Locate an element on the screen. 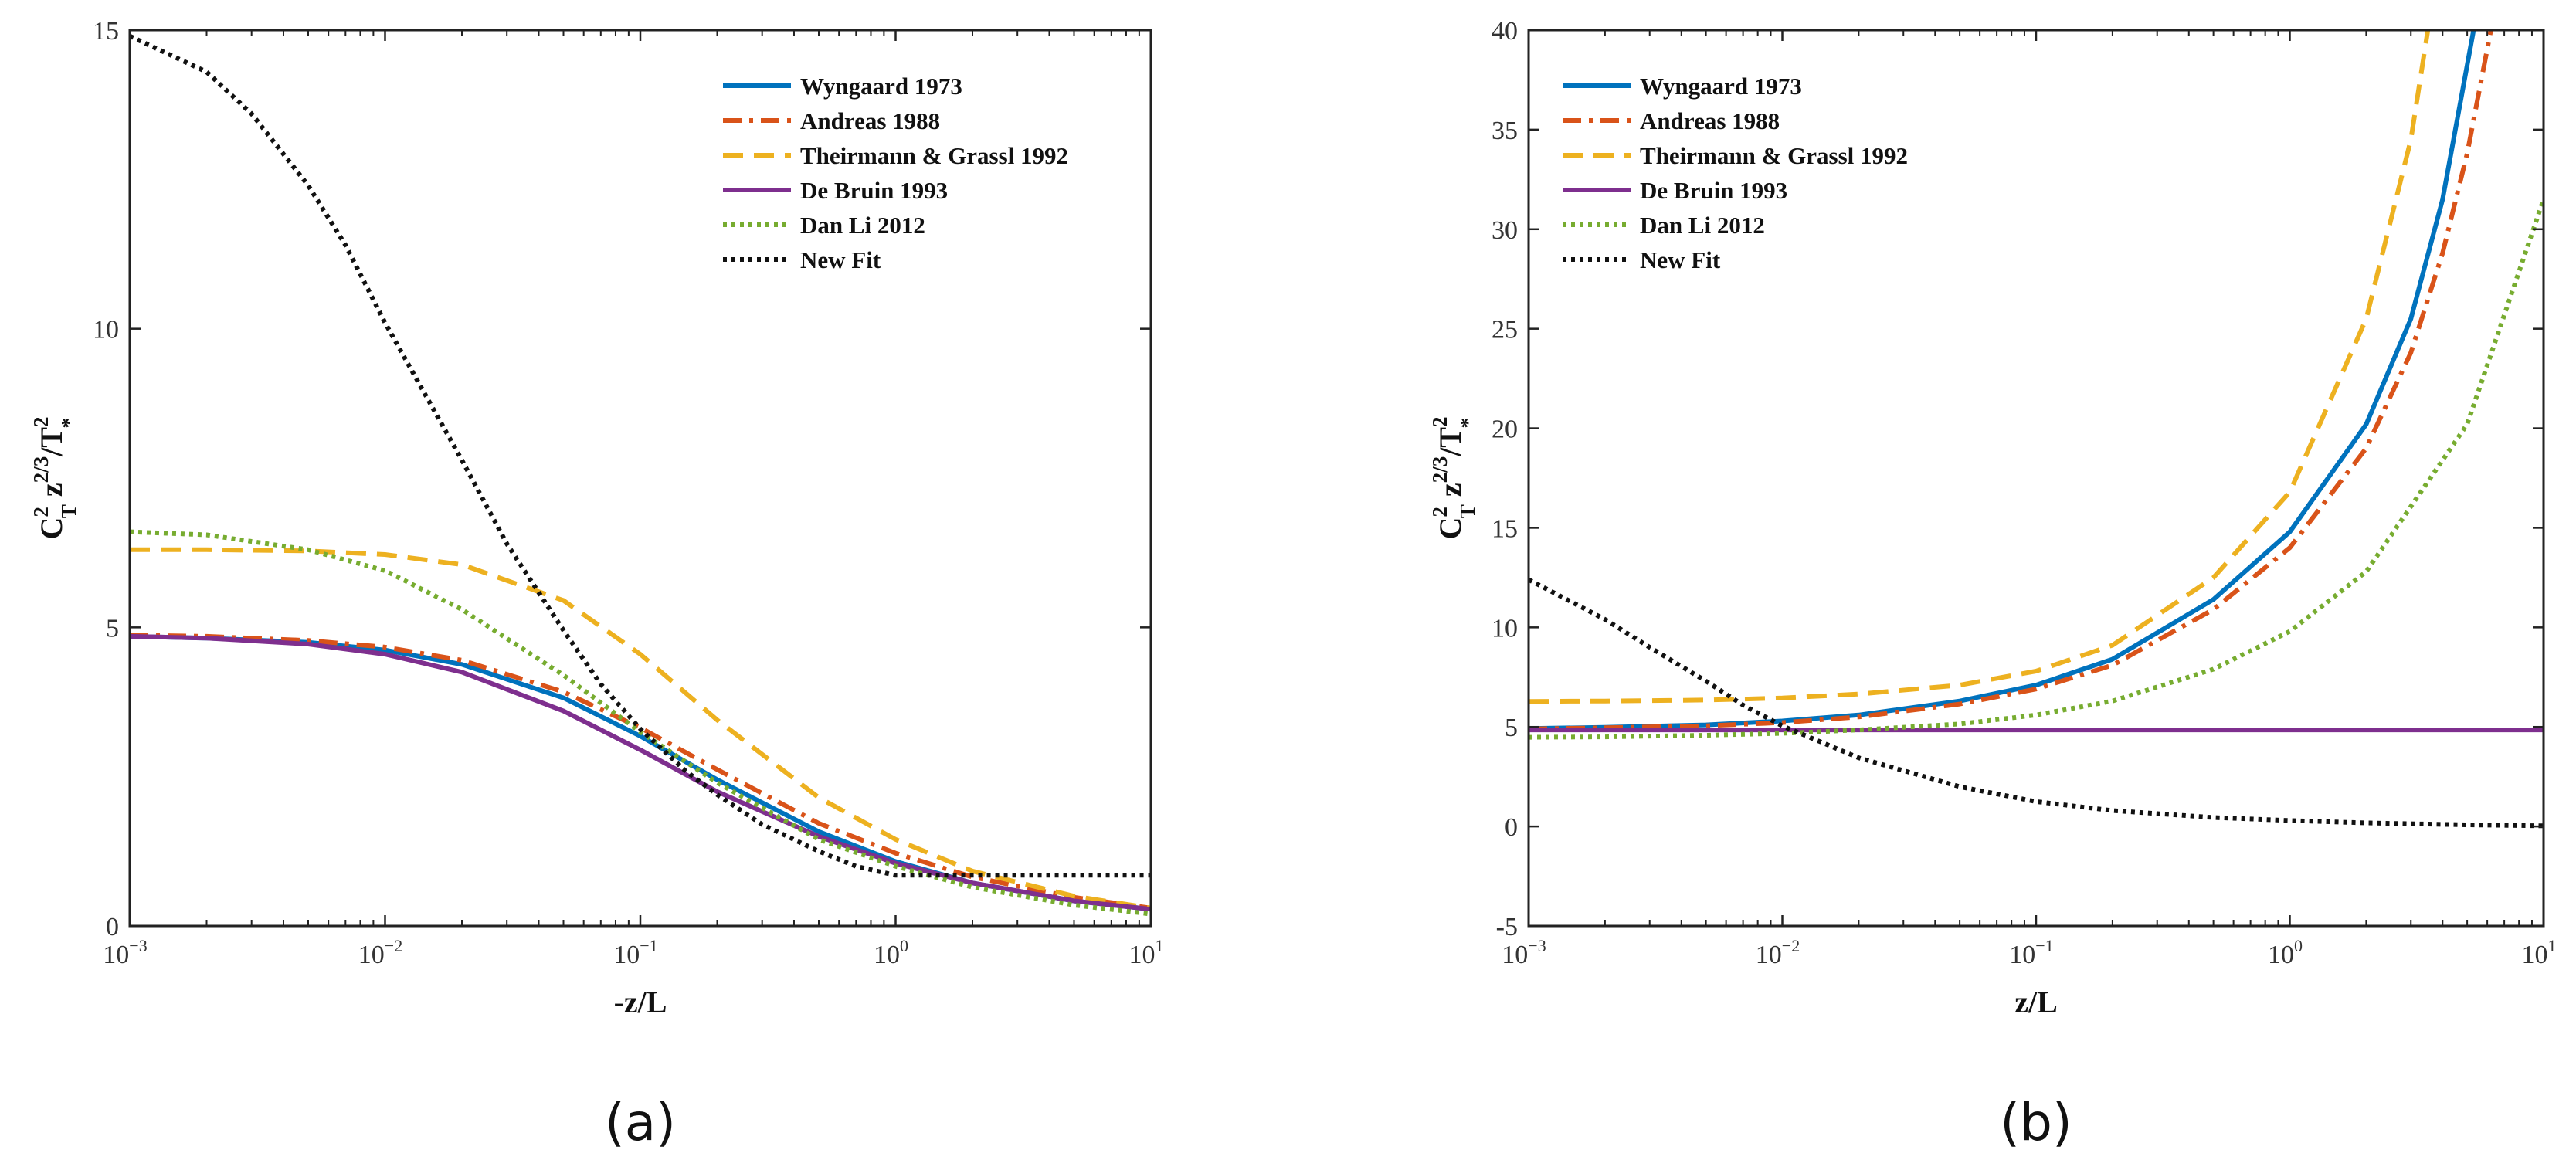 The height and width of the screenshot is (1160, 2576). x-axis-label: z/L is located at coordinates (2036, 1002).